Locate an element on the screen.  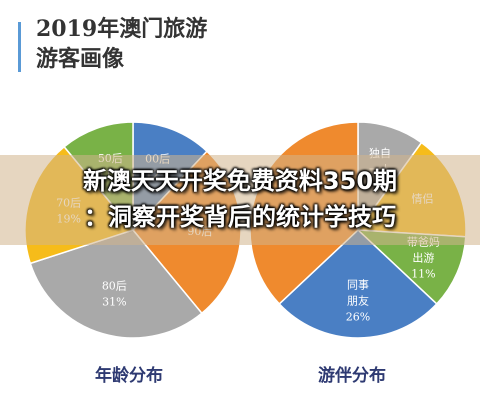
title-line-2: 游客画像 is located at coordinates (80, 59).